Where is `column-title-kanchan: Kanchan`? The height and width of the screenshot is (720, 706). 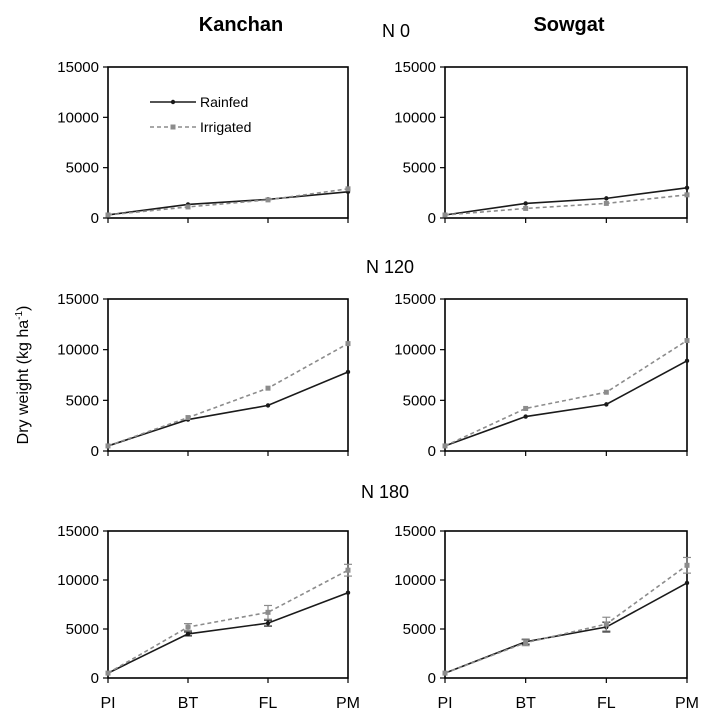
column-title-kanchan: Kanchan is located at coordinates (241, 25).